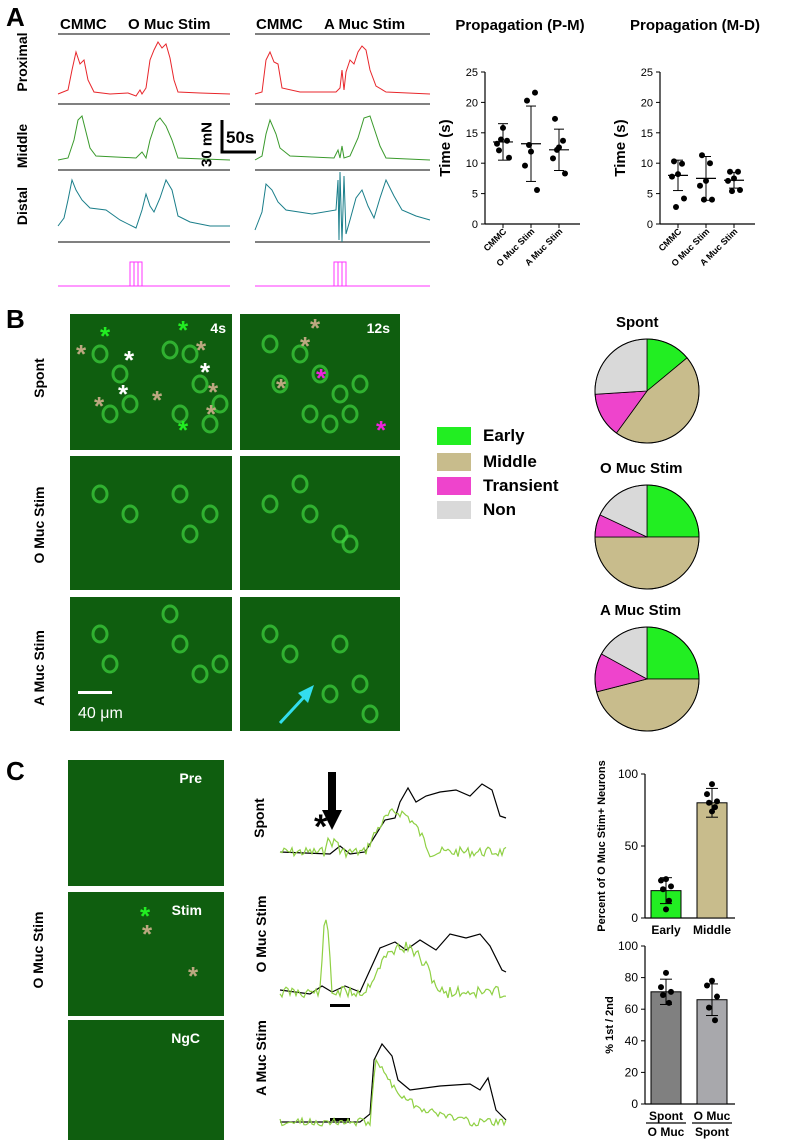 This screenshot has height=1144, width=785. Describe the element at coordinates (321, 827) in the screenshot. I see `asterisk-stim: *` at that location.